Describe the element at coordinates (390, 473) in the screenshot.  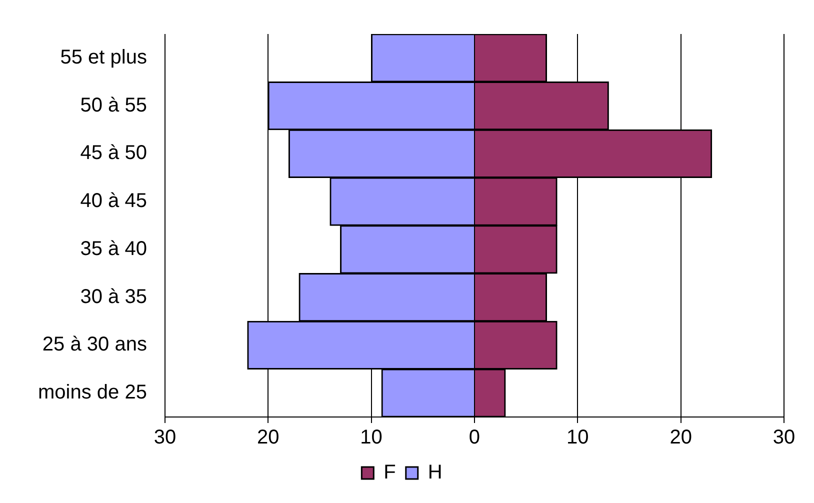
I see `legend-label: F` at that location.